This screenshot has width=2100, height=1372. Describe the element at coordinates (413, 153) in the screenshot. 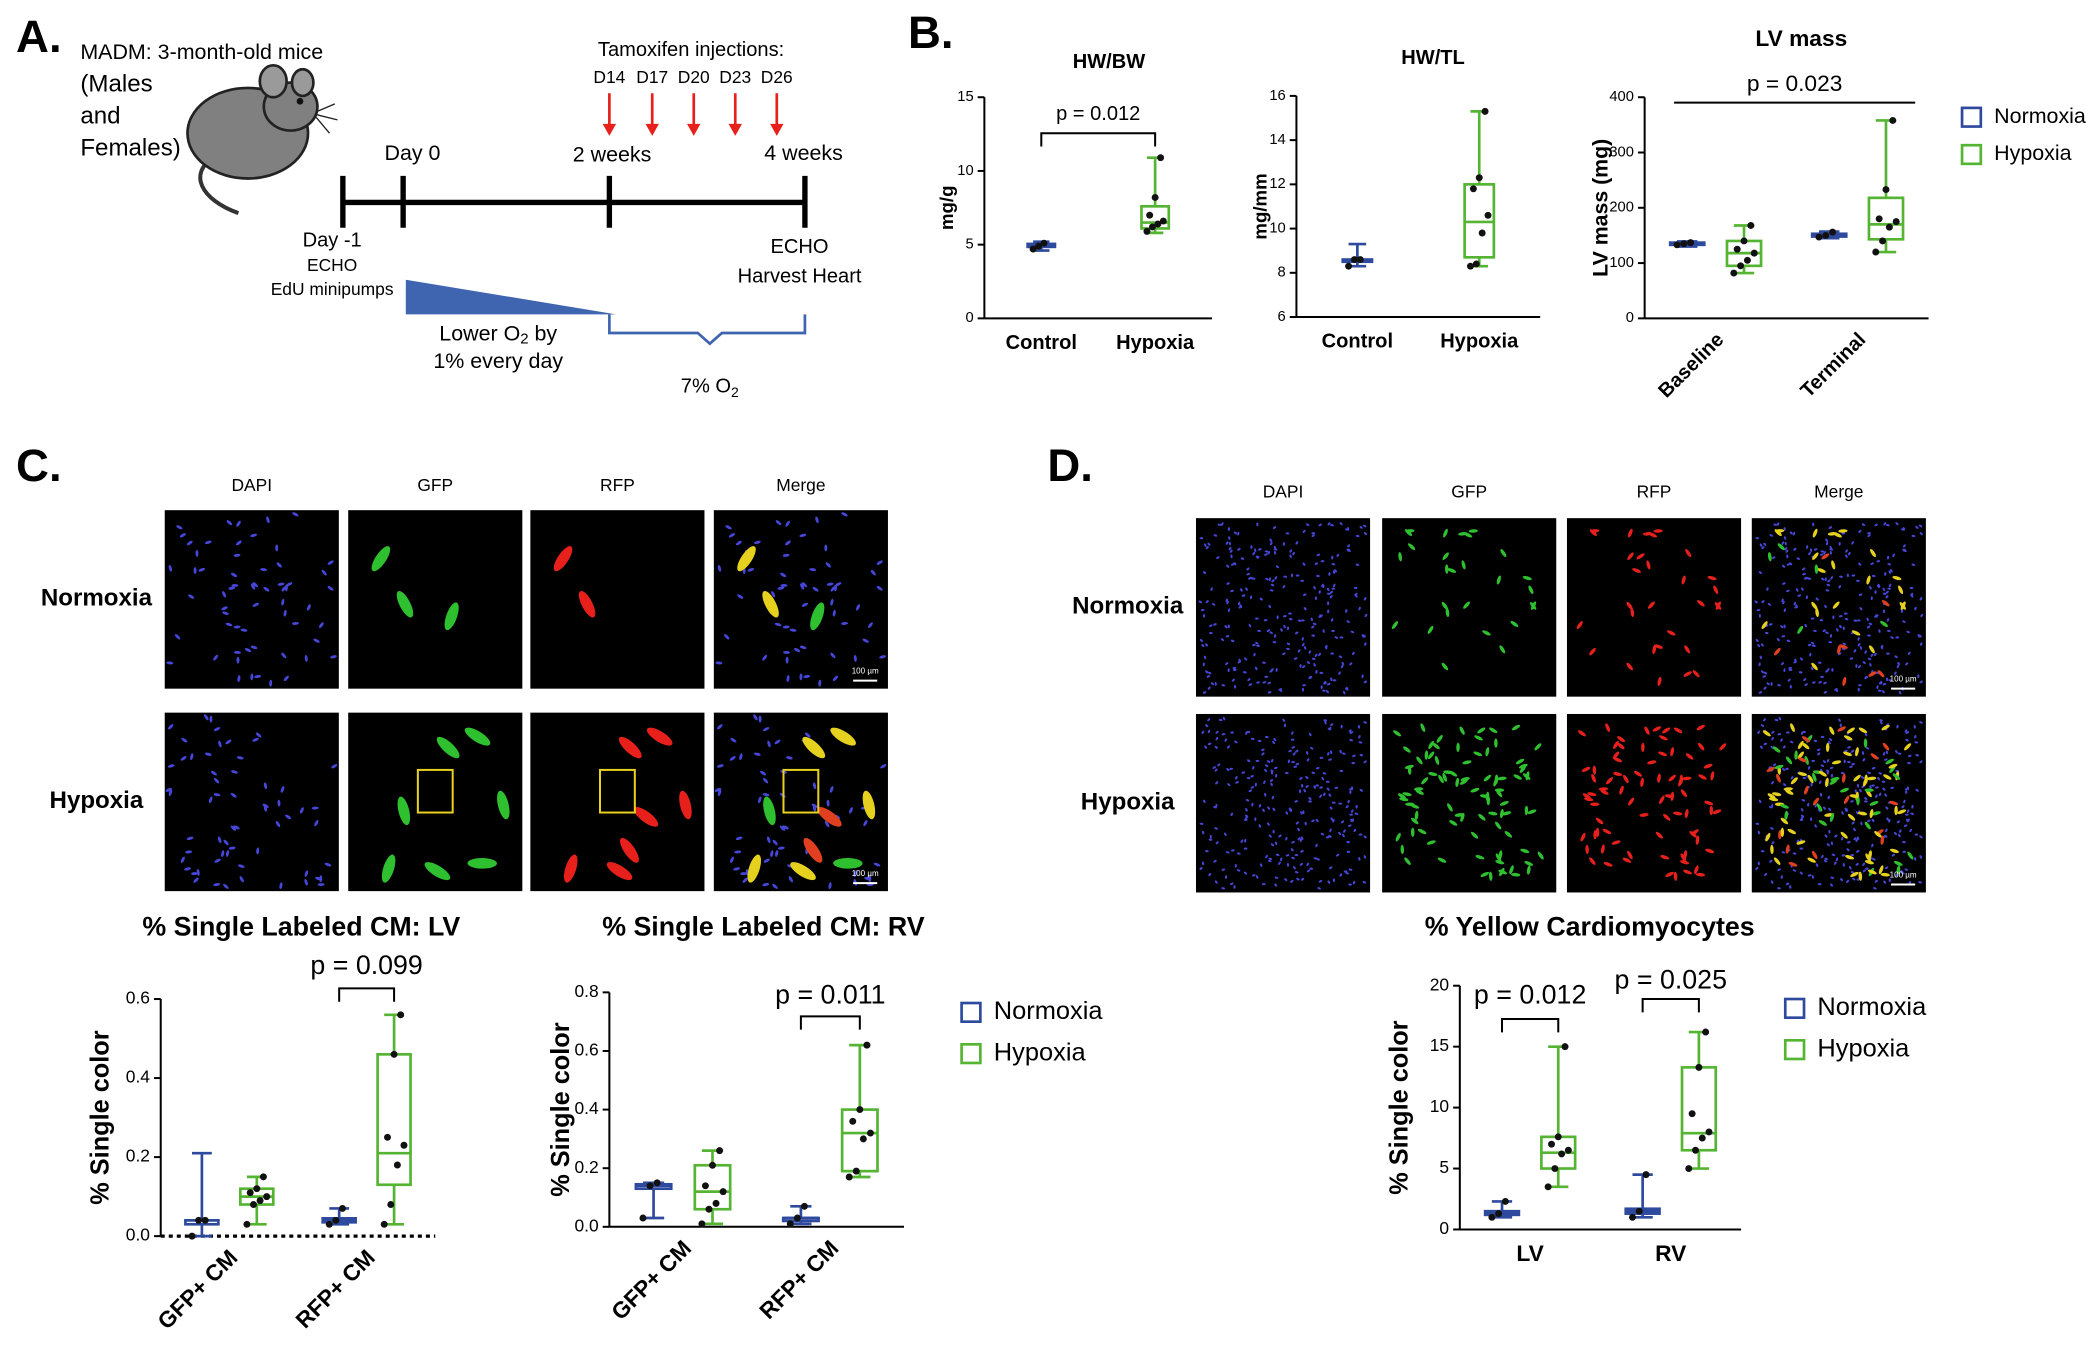

I see `label: Day 0` at that location.